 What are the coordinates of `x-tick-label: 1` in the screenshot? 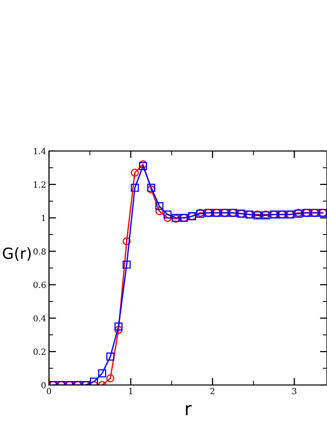 It's located at (130, 391).